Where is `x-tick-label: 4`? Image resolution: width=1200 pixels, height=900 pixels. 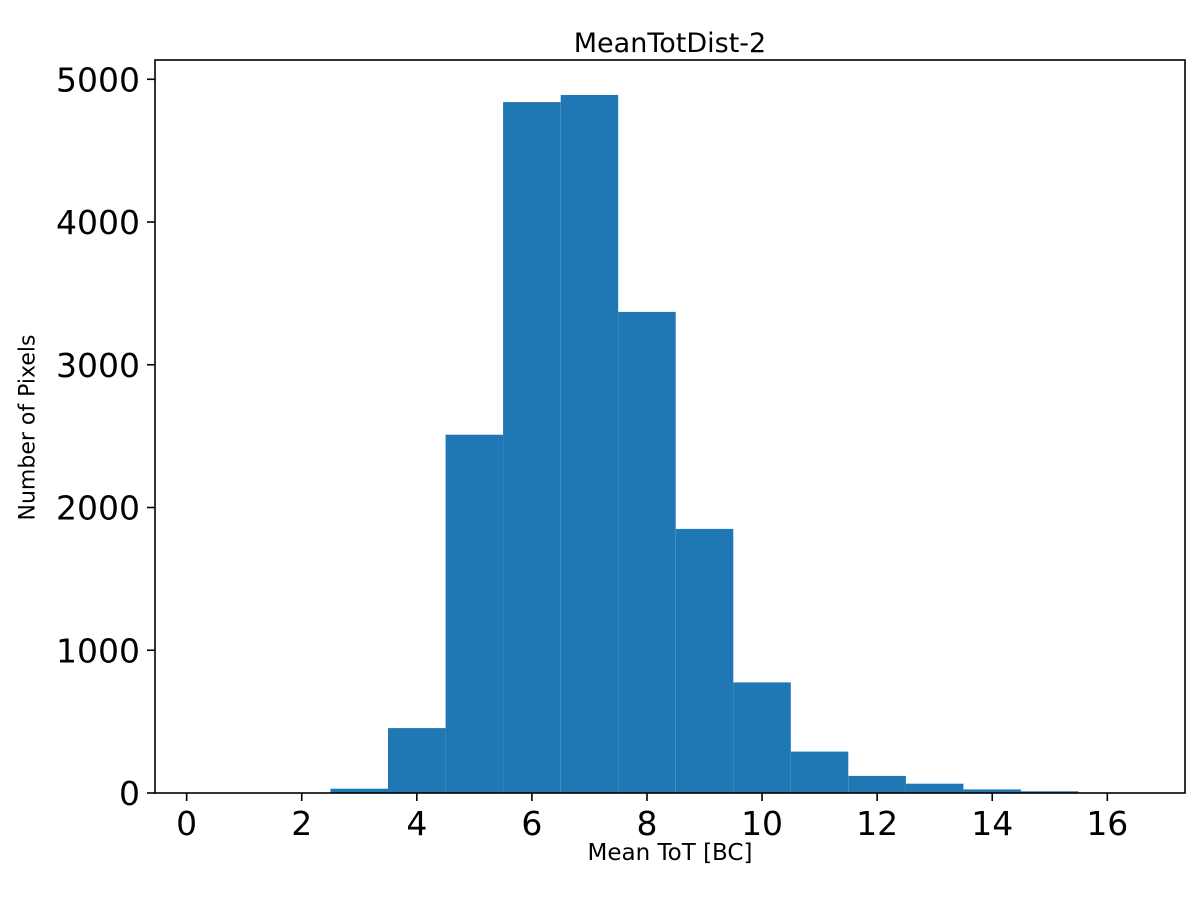 x-tick-label: 4 is located at coordinates (416, 823).